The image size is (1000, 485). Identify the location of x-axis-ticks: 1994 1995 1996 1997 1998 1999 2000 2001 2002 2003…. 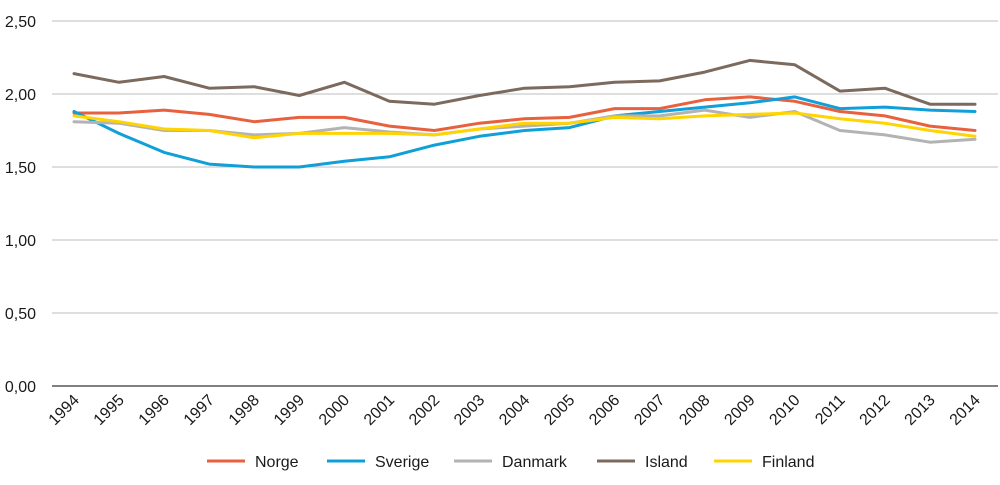
(515, 410).